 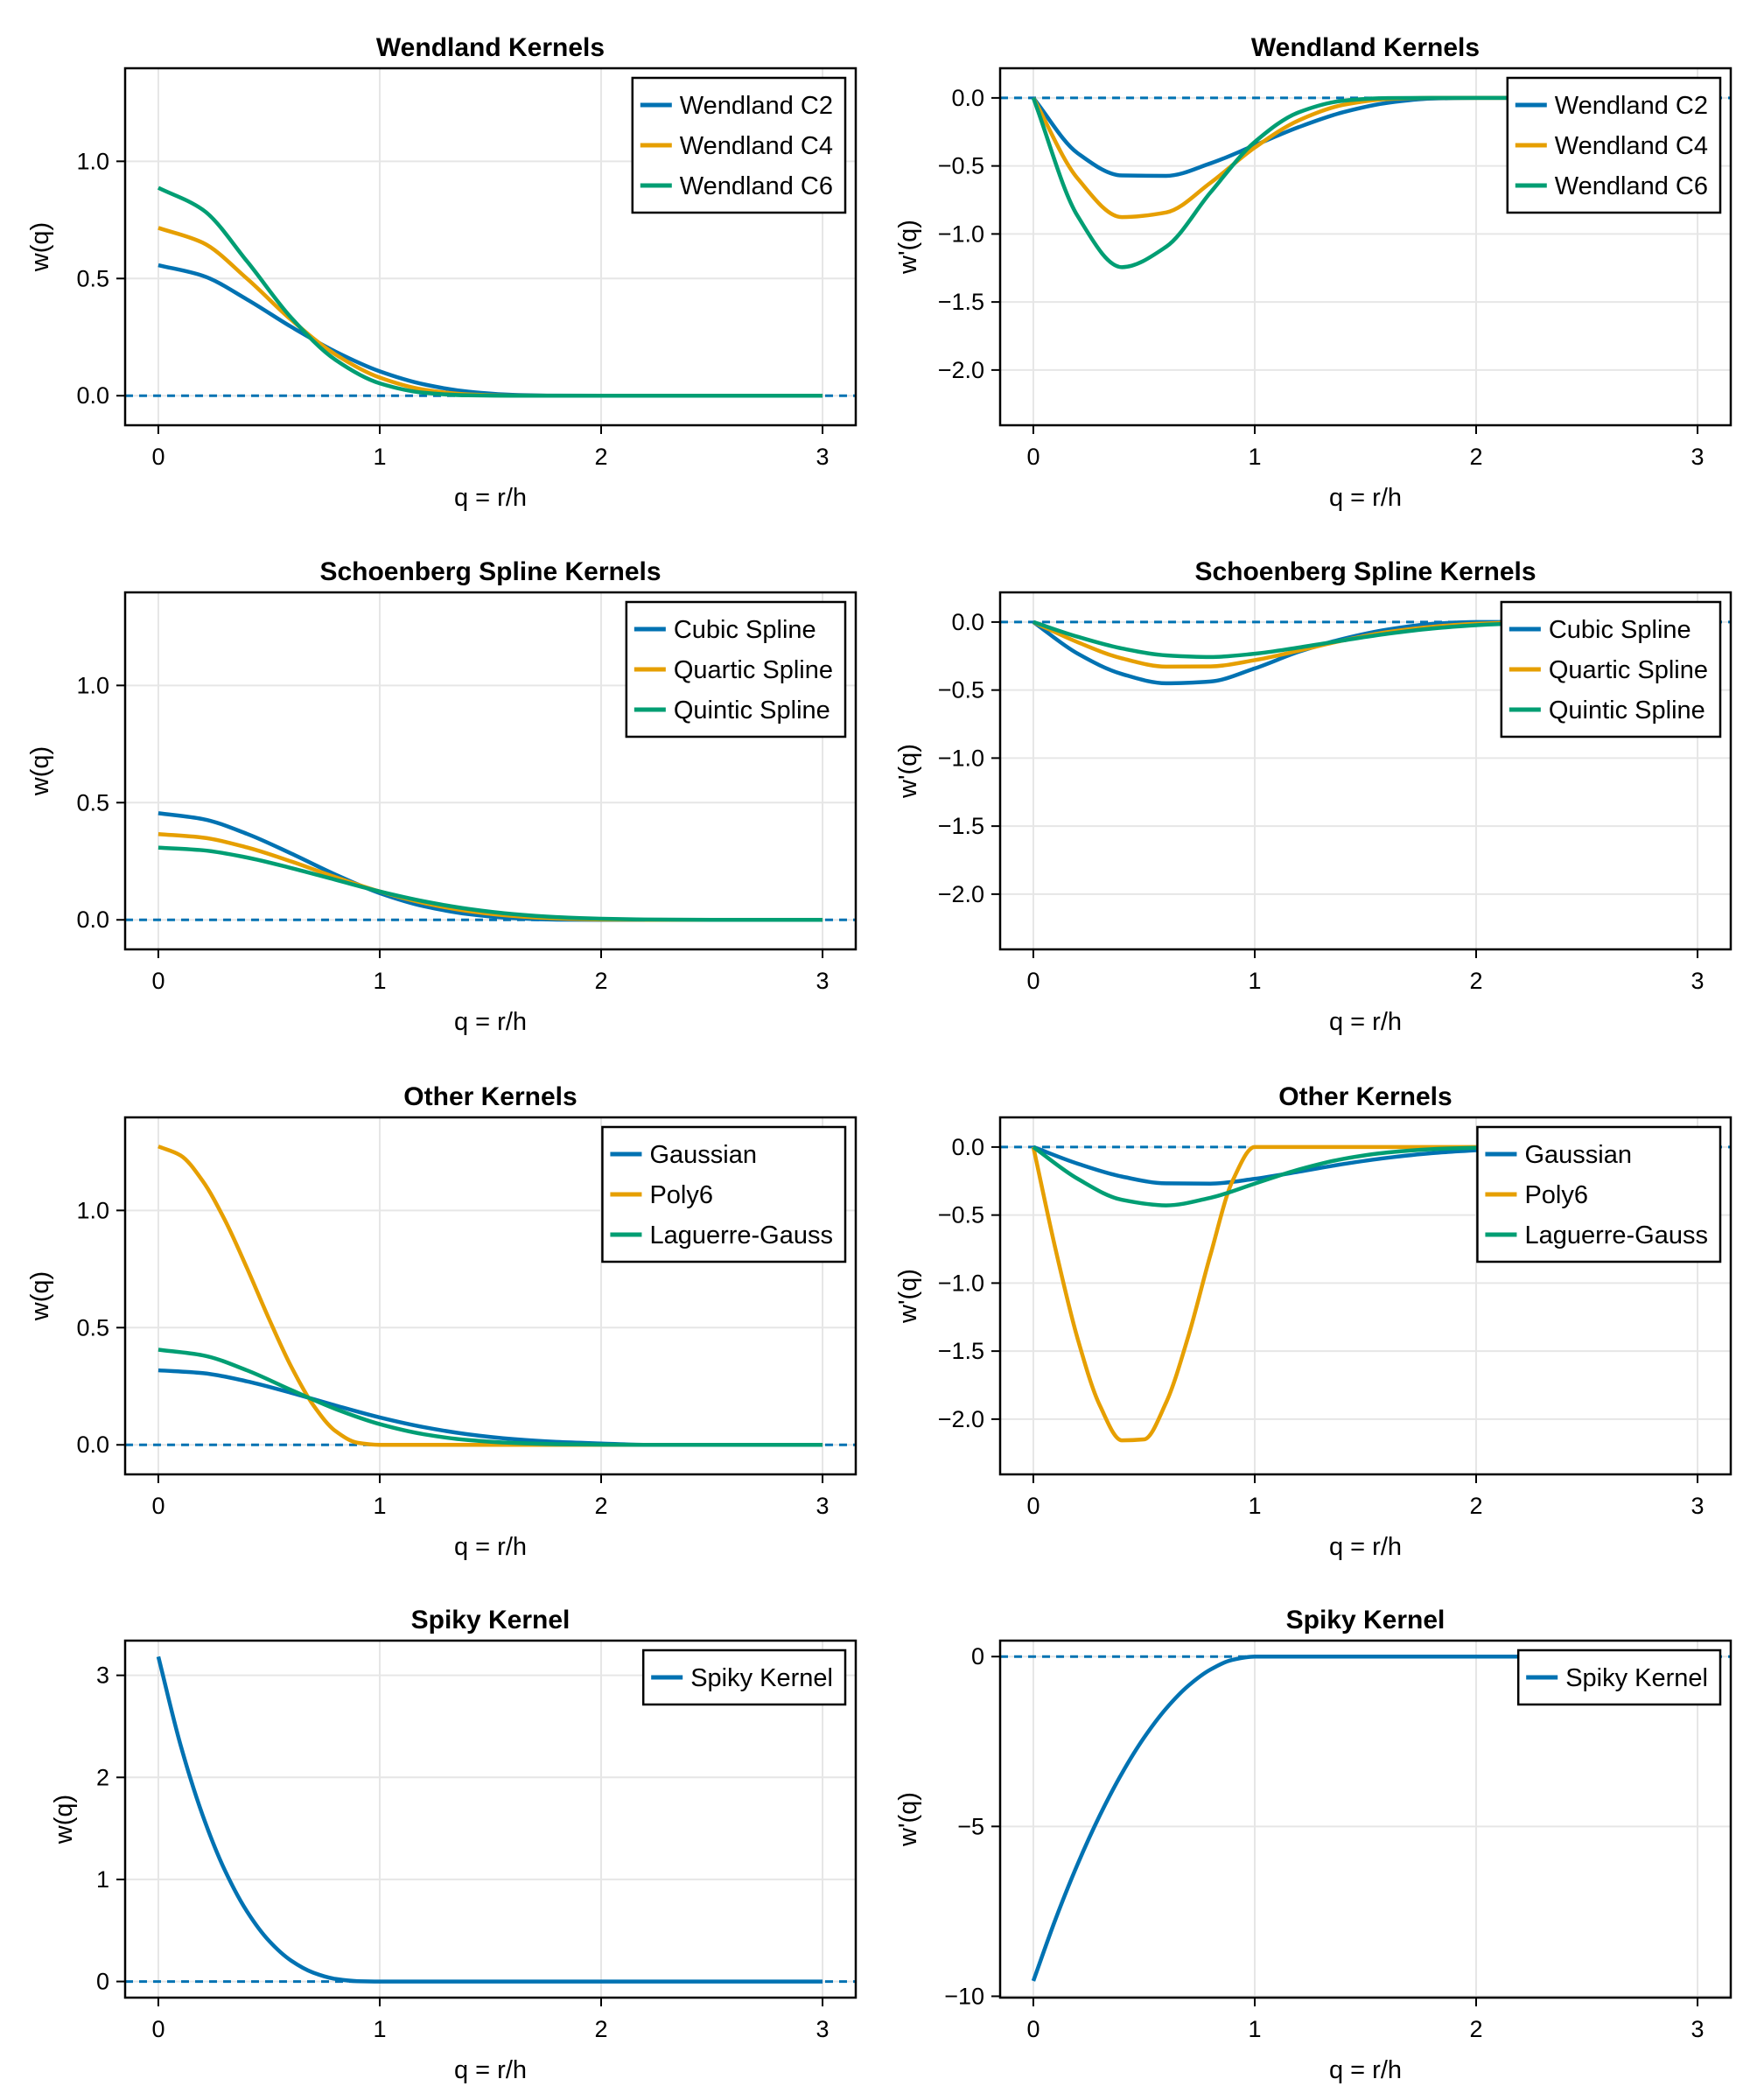 What do you see at coordinates (1596, 1236) in the screenshot?
I see `legend-entry: Laguerre-Gauss` at bounding box center [1596, 1236].